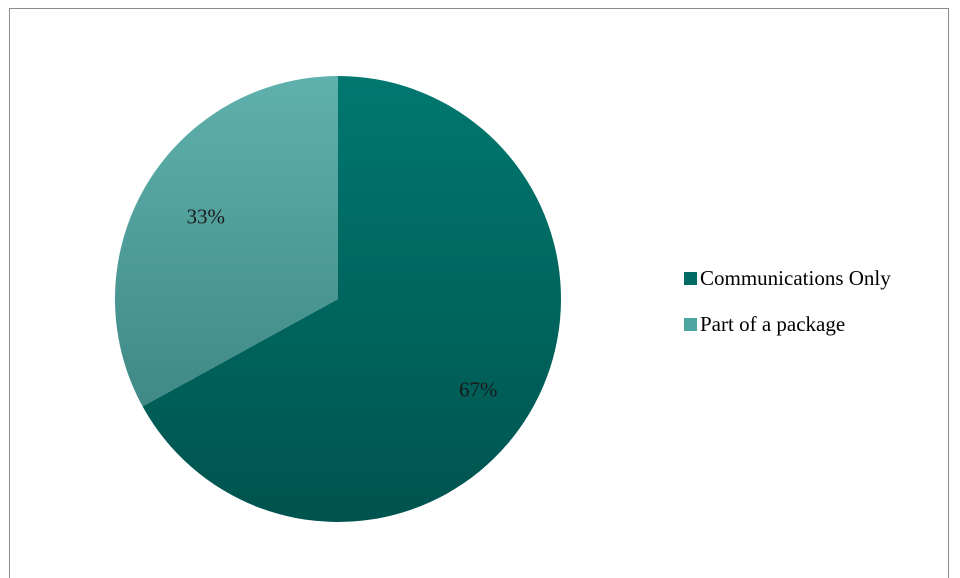  I want to click on pie-slice-part-of-a-package, so click(226, 241).